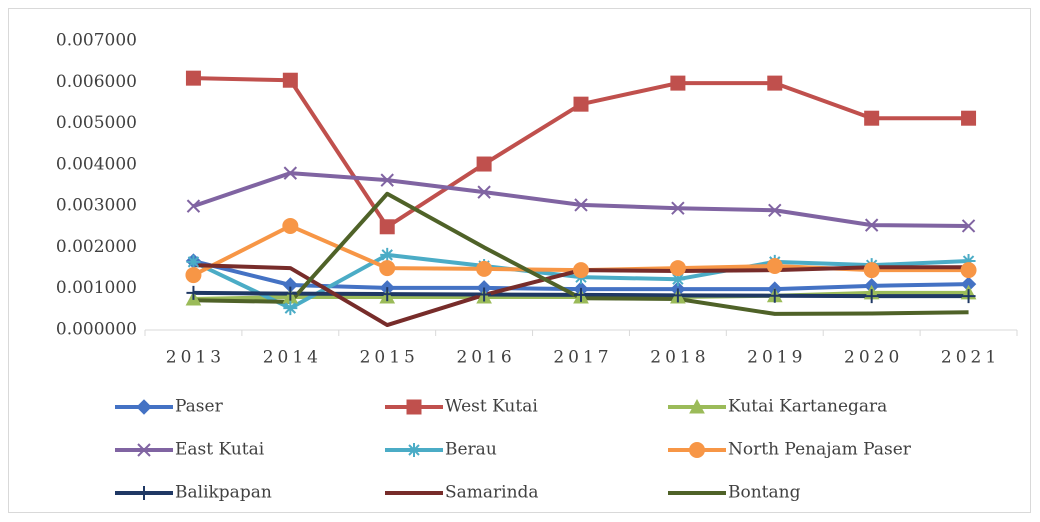 The width and height of the screenshot is (1040, 522). I want to click on legend-label: Bontang, so click(764, 493).